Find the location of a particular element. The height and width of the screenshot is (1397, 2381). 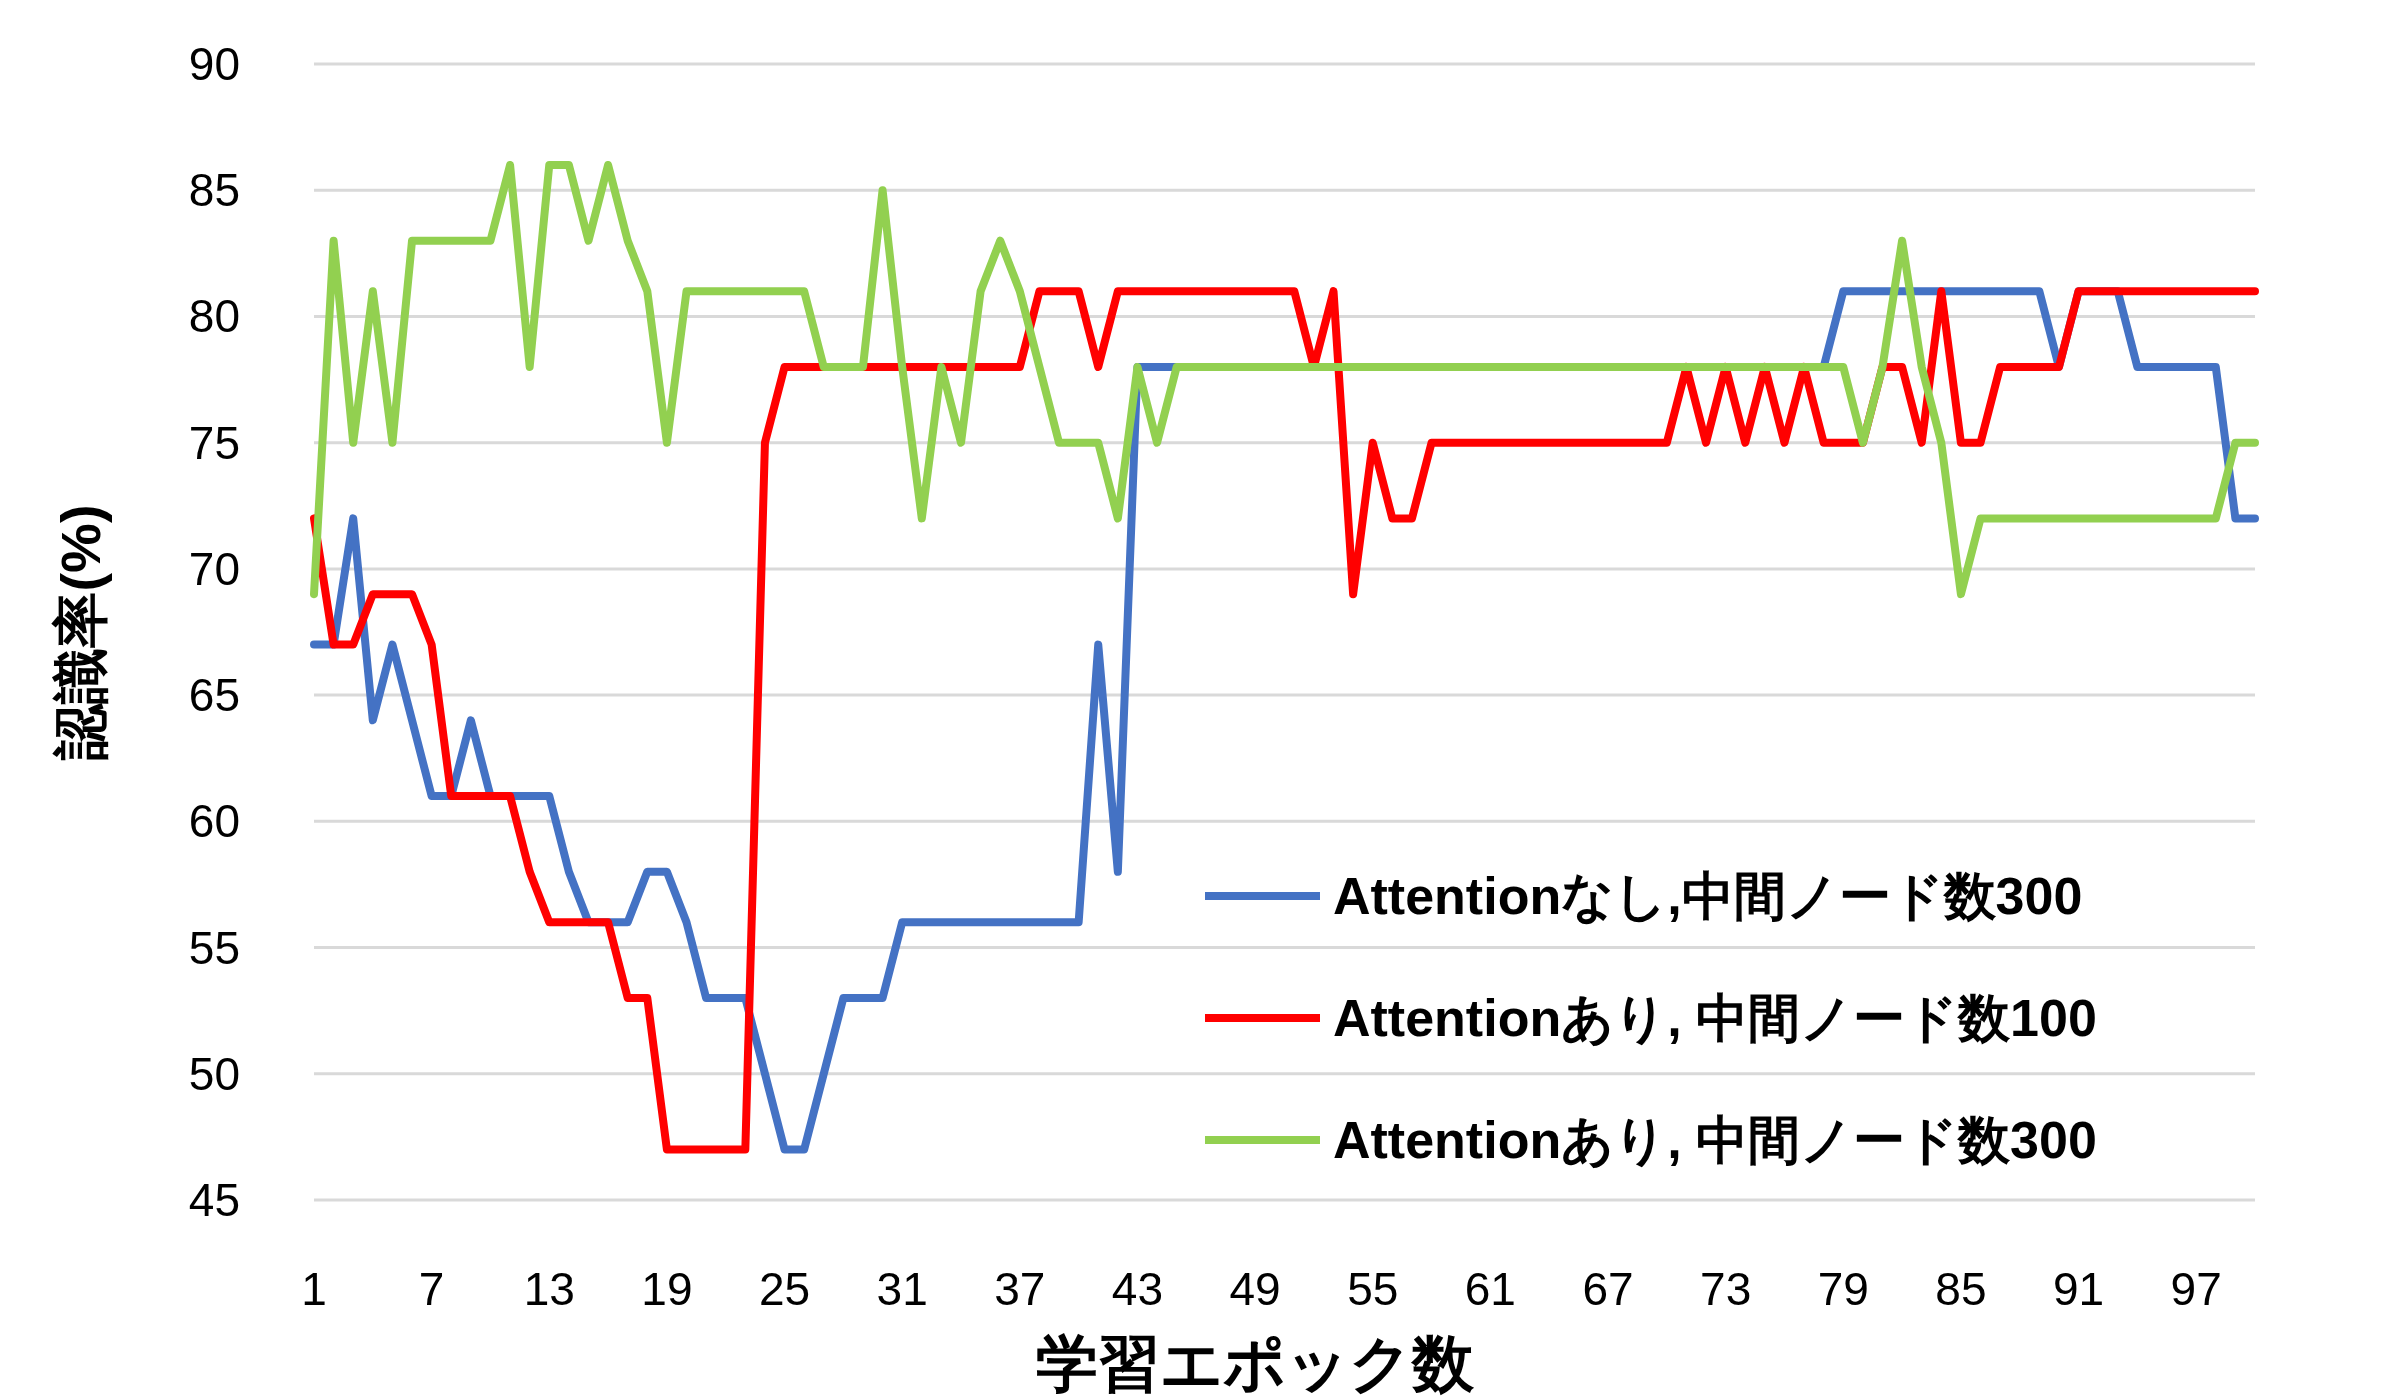

y-tick-label: 50 is located at coordinates (214, 1073).